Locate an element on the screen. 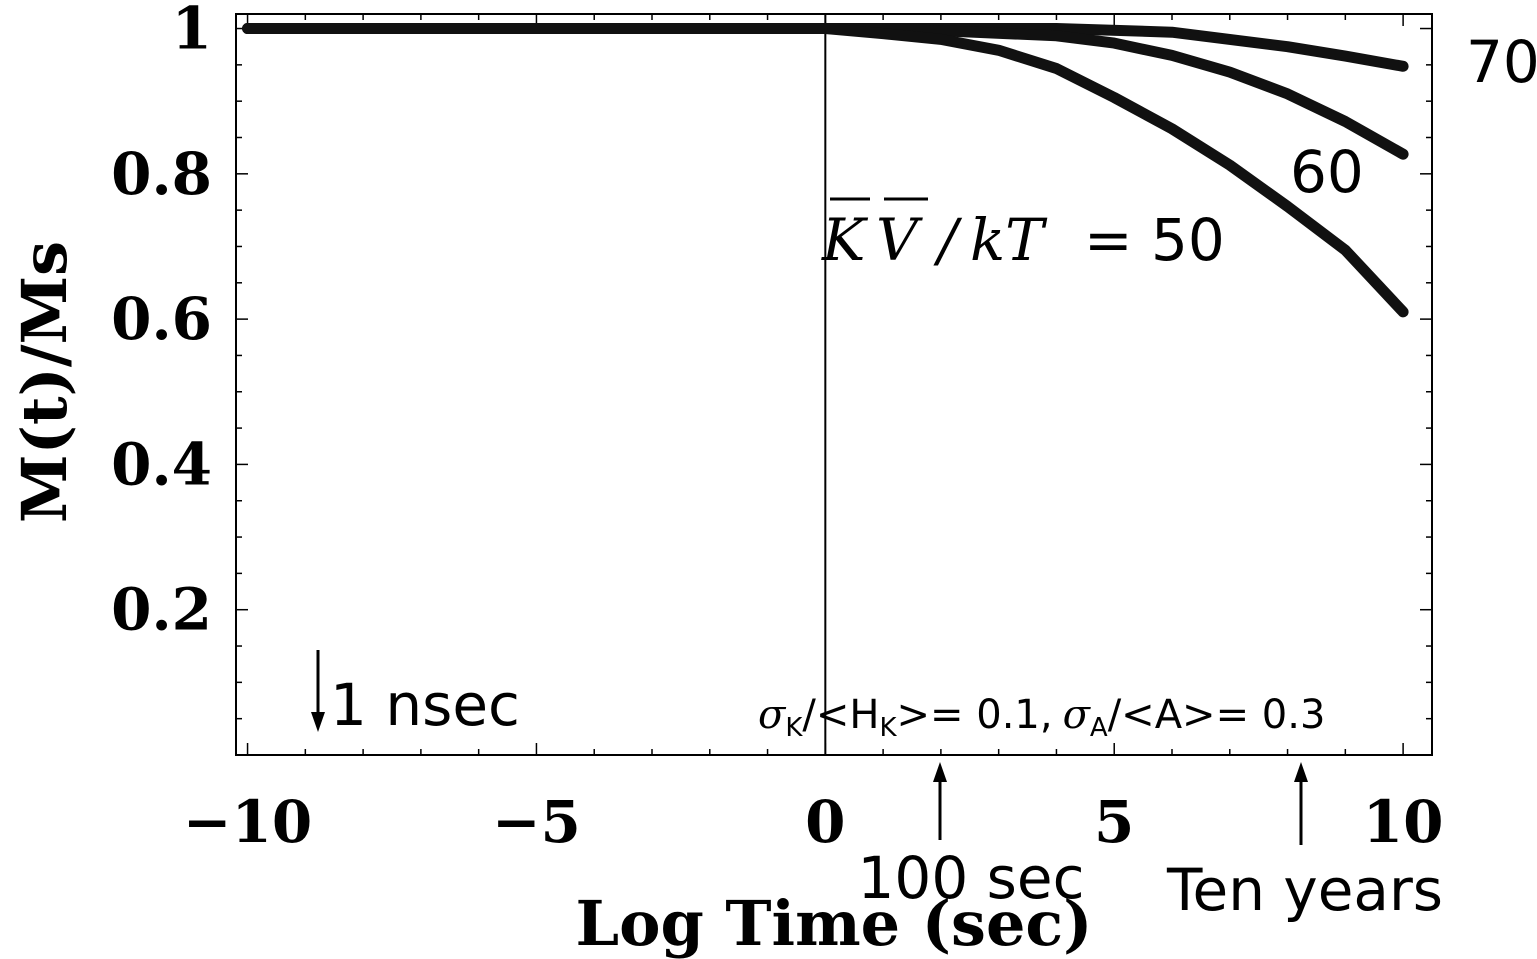 This screenshot has height=959, width=1537. arrow-1nsec: 1 nsec is located at coordinates (415, 694).